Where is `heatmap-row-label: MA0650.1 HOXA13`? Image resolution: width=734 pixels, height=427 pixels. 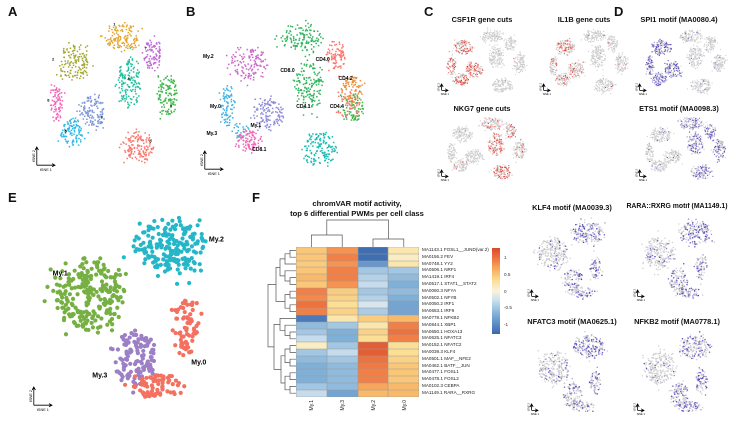
heatmap-row-label: MA0650.1 HOXA13 is located at coordinates (442, 331).